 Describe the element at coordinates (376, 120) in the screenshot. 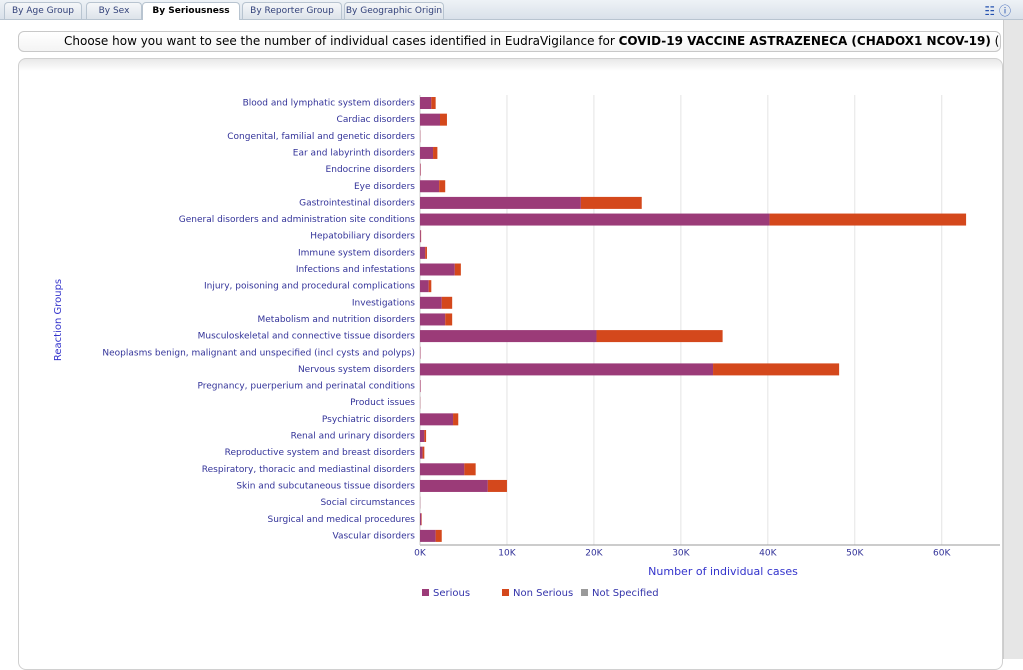

I see `y-tick-label: Cardiac disorders` at that location.